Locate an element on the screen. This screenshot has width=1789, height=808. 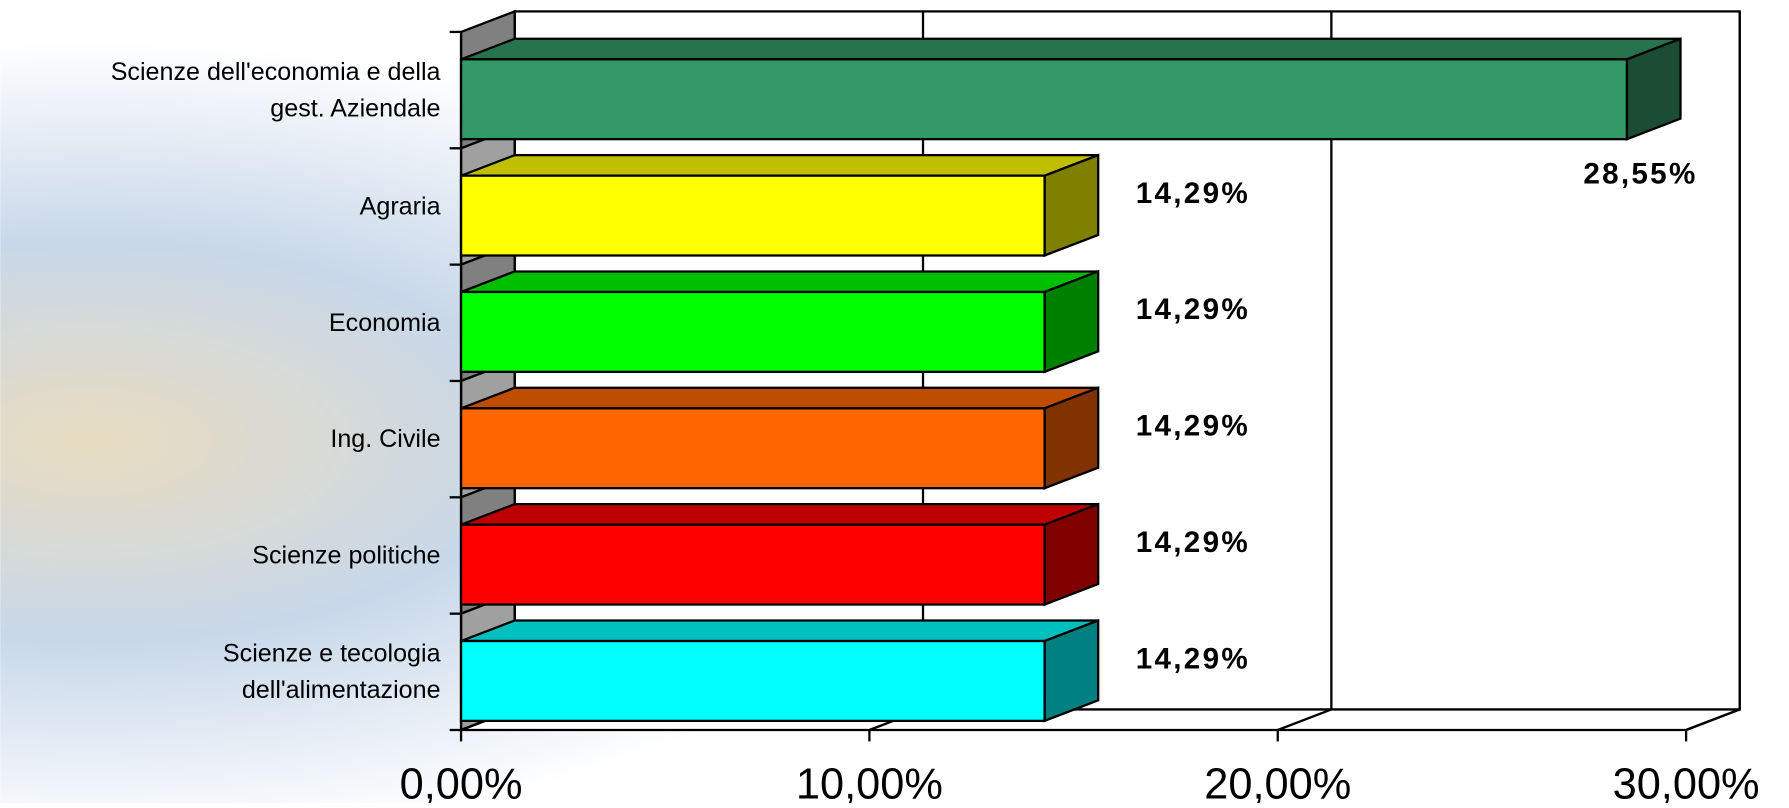
category-label: Ing. Civile is located at coordinates (385, 438).